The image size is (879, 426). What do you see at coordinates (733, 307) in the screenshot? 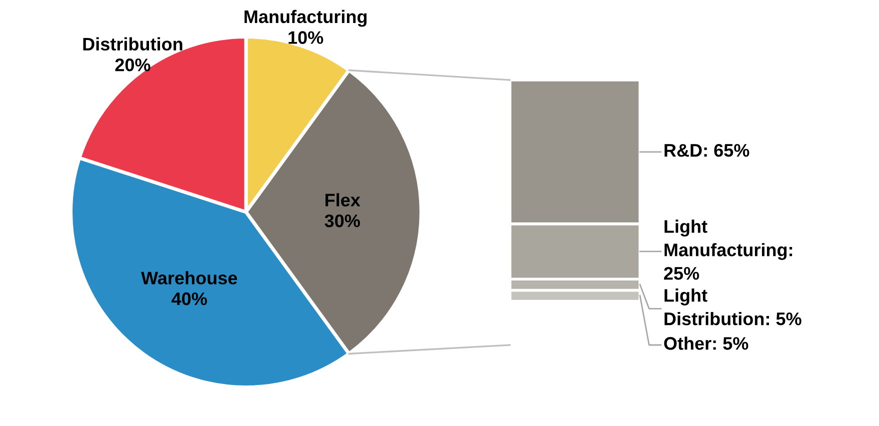
I see `data-label: Light Distribution: 5%` at bounding box center [733, 307].